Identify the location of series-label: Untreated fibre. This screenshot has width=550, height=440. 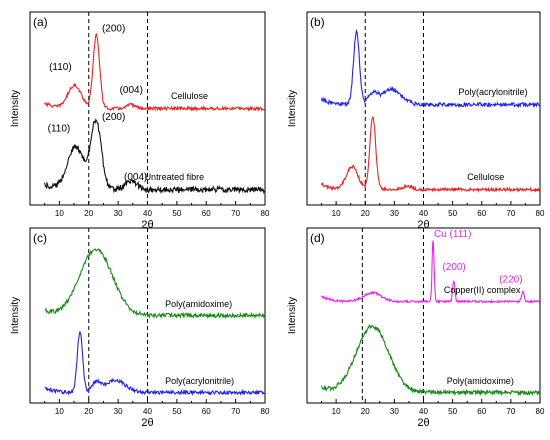
(175, 177).